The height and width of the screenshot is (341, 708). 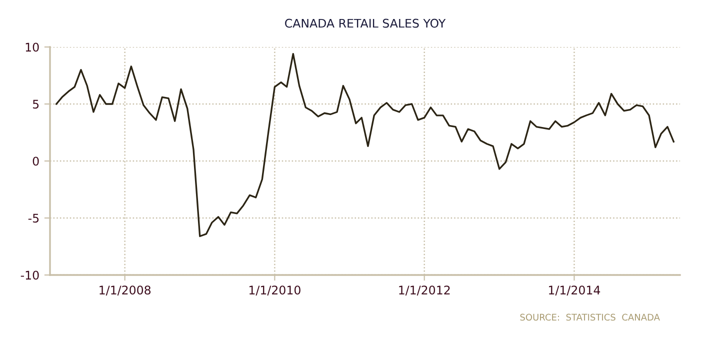 What do you see at coordinates (33, 218) in the screenshot?
I see `y-tick-label: -5` at bounding box center [33, 218].